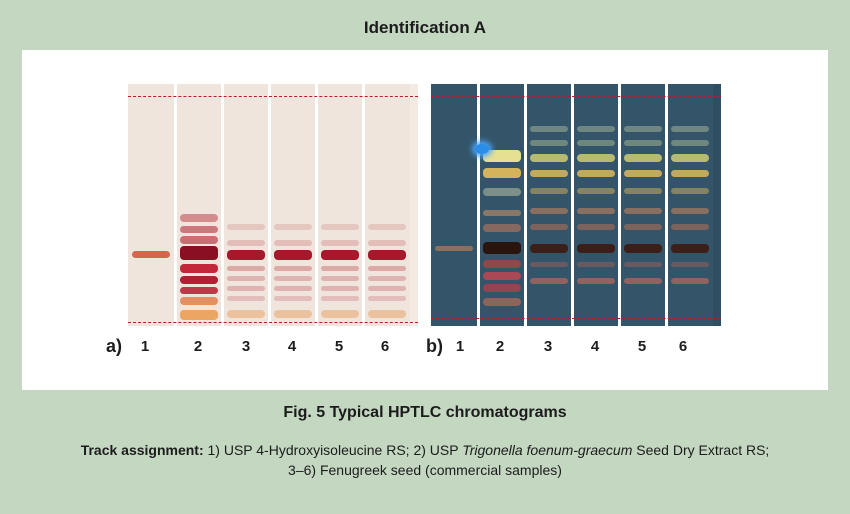  What do you see at coordinates (142, 450) in the screenshot?
I see `track-assignment-label: Track assignment:` at bounding box center [142, 450].